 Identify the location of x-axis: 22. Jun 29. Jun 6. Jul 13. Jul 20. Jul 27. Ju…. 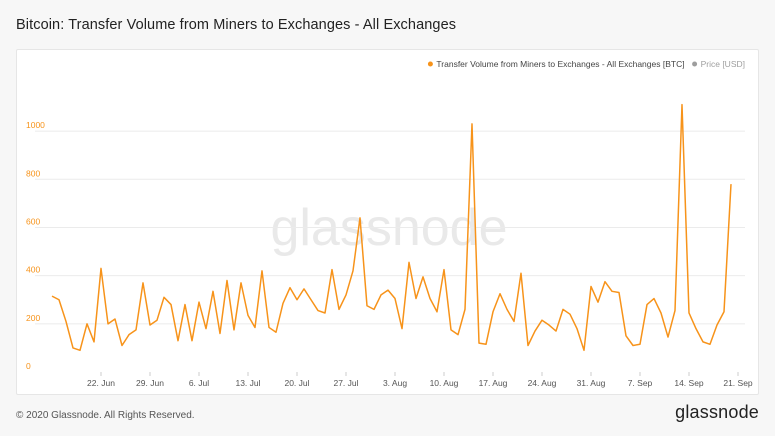
(420, 380).